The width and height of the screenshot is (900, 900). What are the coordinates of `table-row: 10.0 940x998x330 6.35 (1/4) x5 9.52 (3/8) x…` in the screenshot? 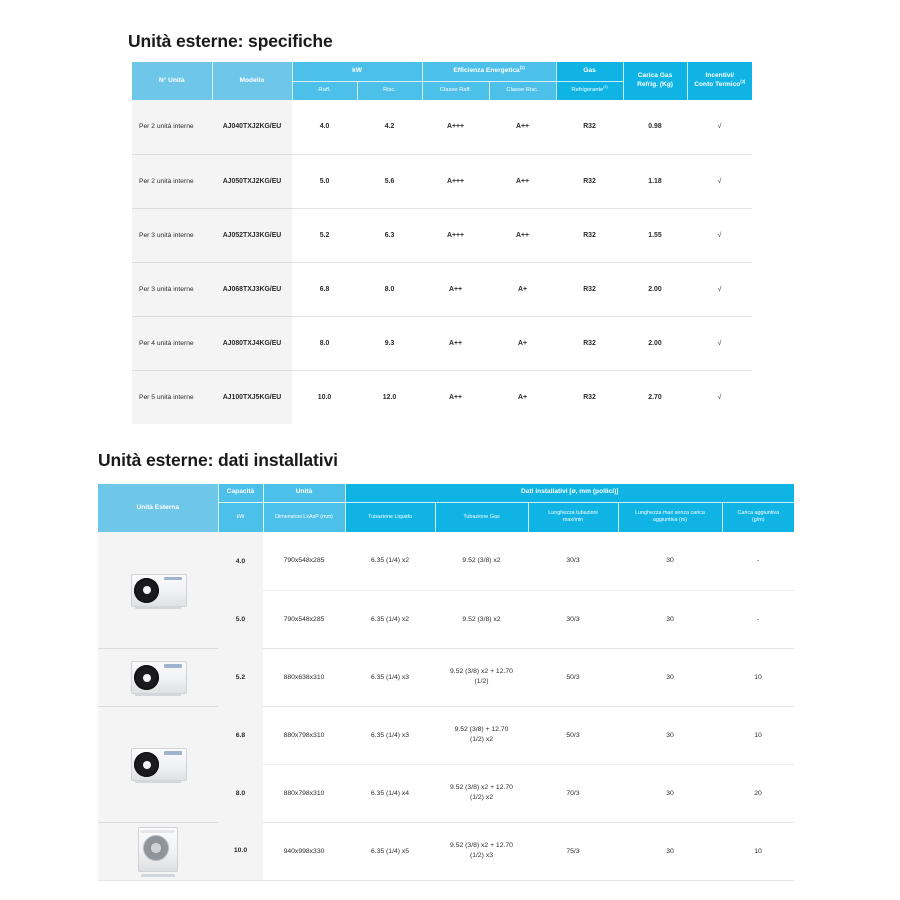 It's located at (446, 851).